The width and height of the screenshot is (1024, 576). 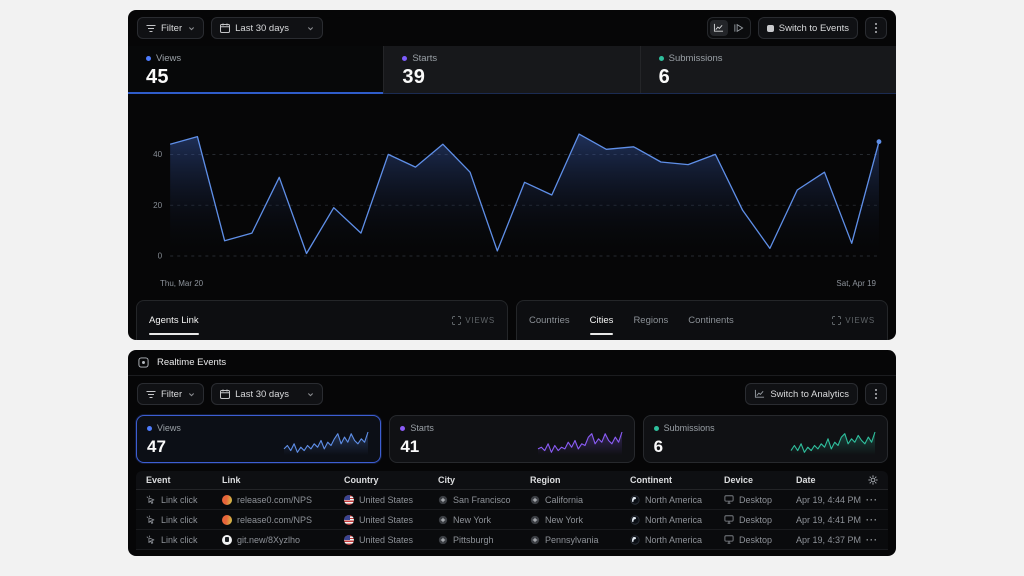 What do you see at coordinates (729, 519) in the screenshot?
I see `desktop-icon` at bounding box center [729, 519].